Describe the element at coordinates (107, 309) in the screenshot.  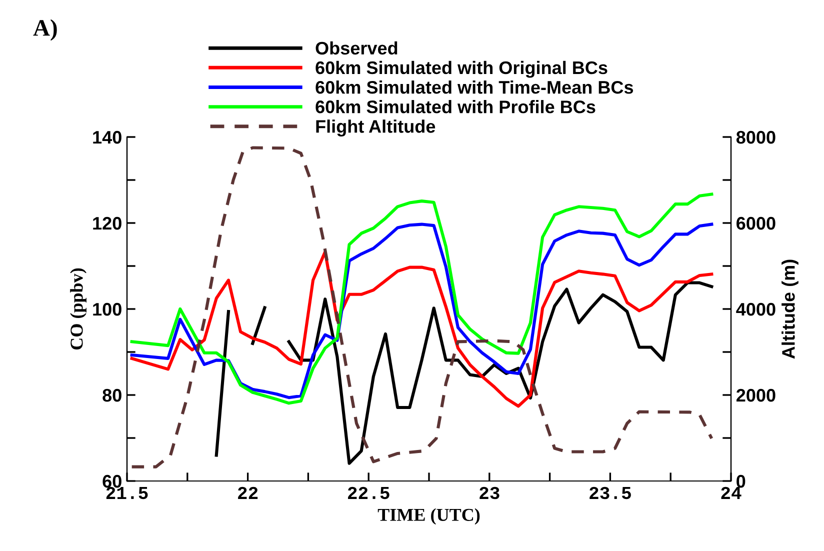
I see `y-tick-label: 100` at that location.